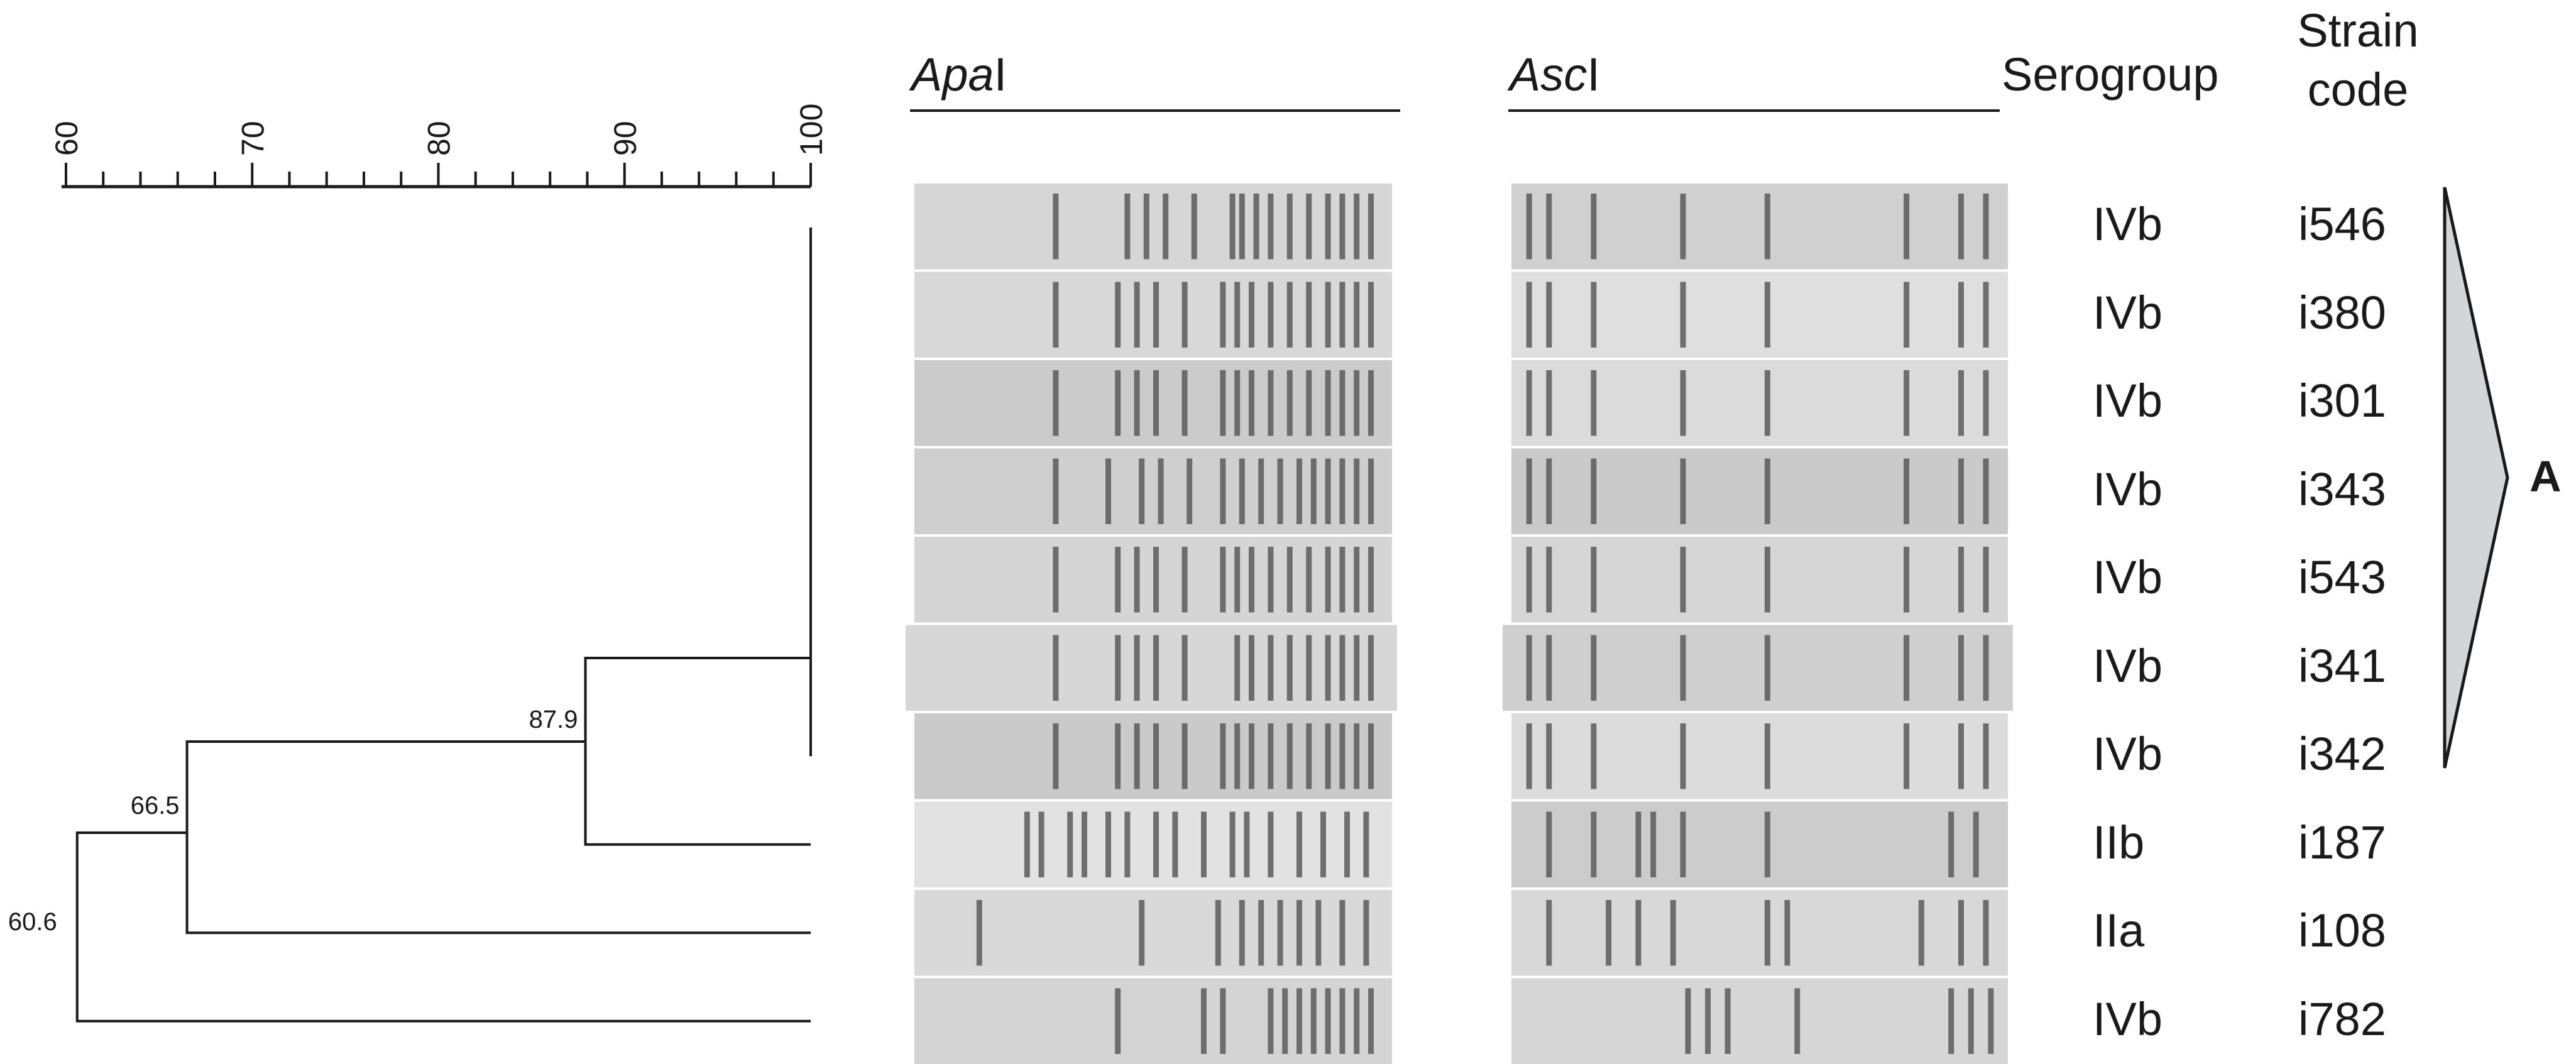 The image size is (2576, 1064). I want to click on scale-tick-label: 80, so click(439, 138).